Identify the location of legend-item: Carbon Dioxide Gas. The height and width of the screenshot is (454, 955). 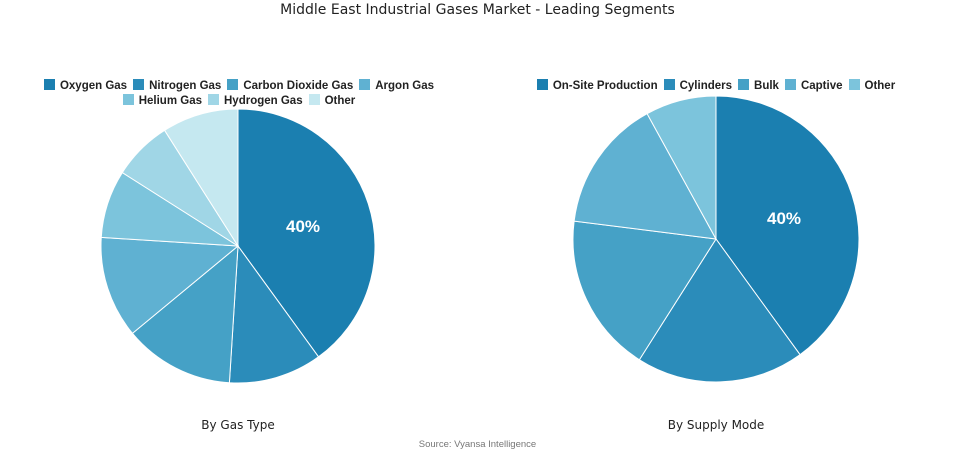
(290, 86).